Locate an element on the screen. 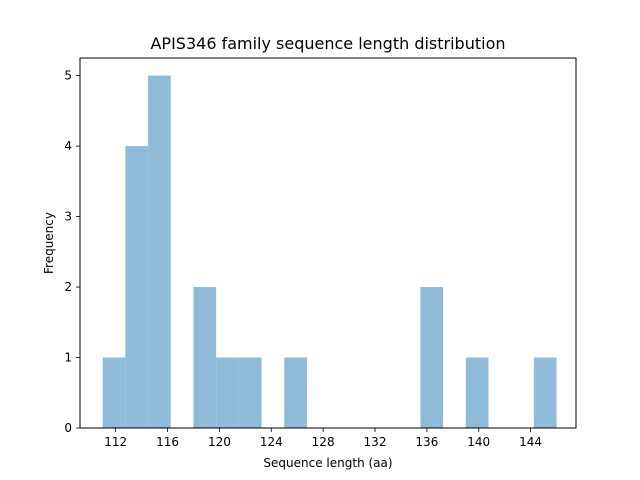 This screenshot has width=640, height=480. y-axis-label: Frequency is located at coordinates (49, 243).